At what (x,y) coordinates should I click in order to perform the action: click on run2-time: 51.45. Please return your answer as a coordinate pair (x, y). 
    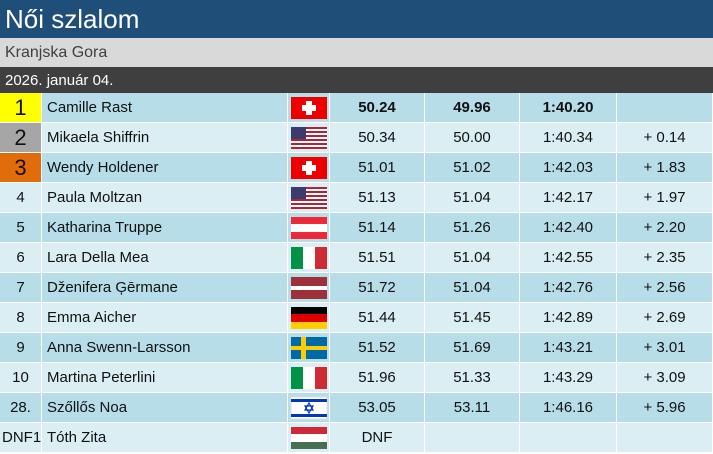
    Looking at the image, I should click on (472, 318).